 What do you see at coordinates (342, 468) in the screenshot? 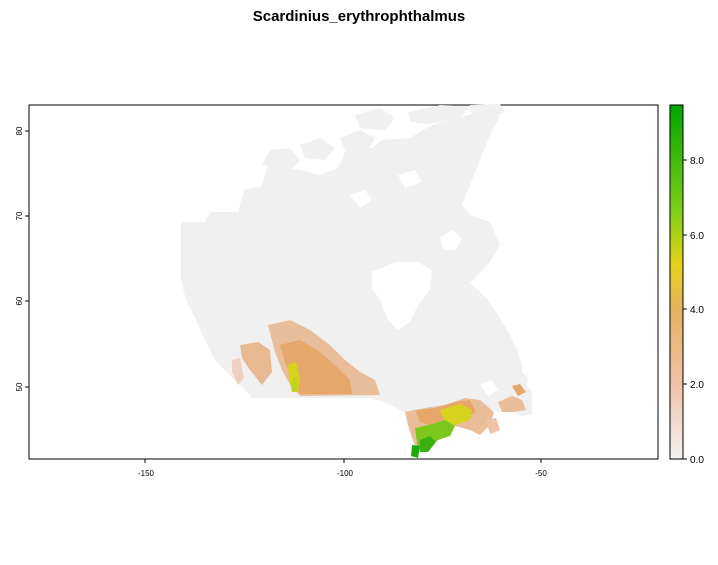
I see `x-axis: -150 -100 -50` at bounding box center [342, 468].